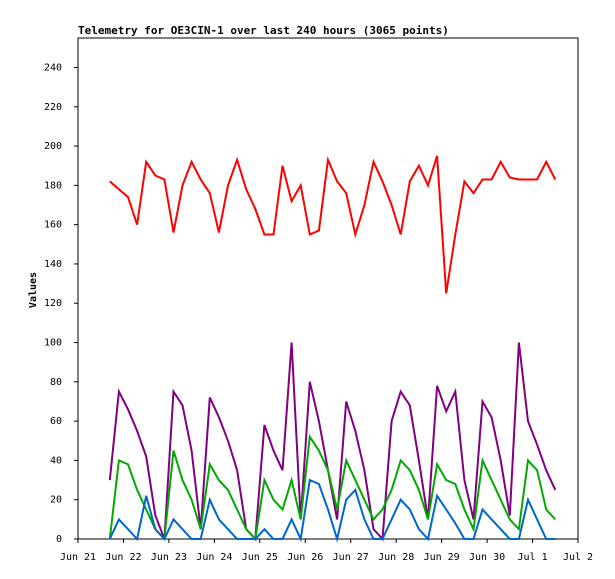 This screenshot has height=579, width=615. What do you see at coordinates (53, 343) in the screenshot?
I see `y-tick-label: 100` at bounding box center [53, 343].